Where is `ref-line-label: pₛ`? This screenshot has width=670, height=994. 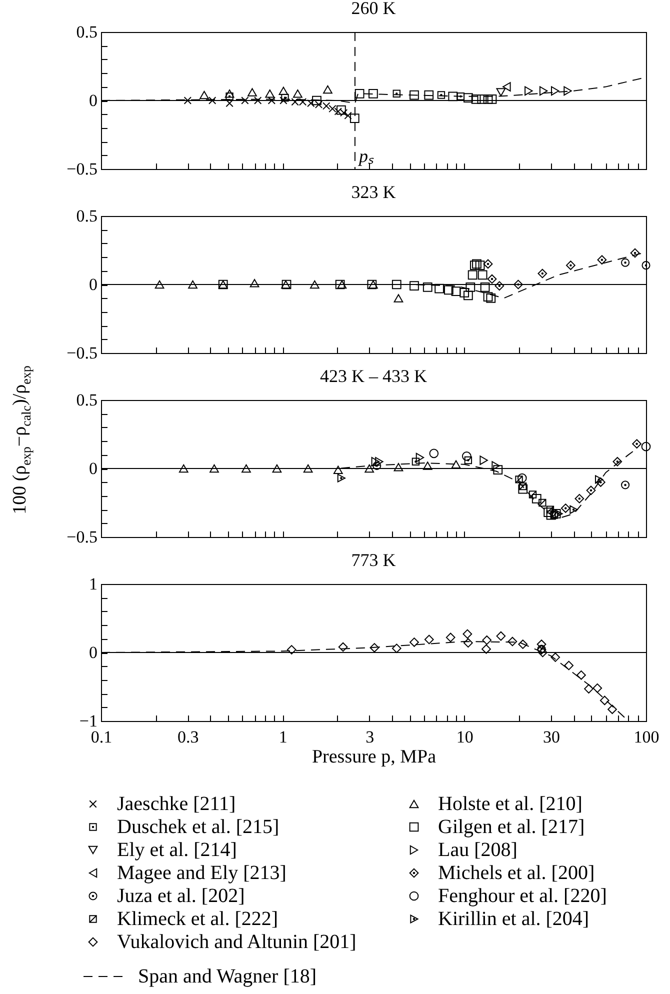
ref-line-label: pₛ is located at coordinates (365, 156).